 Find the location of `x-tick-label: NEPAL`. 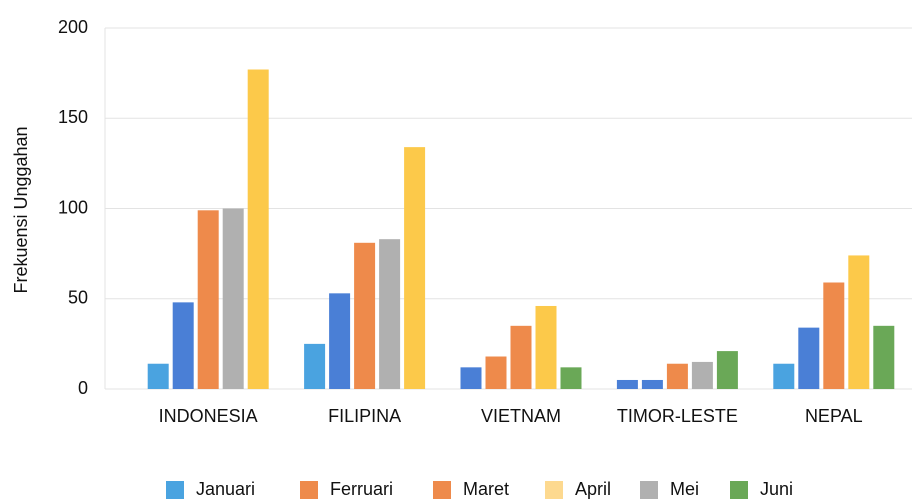

x-tick-label: NEPAL is located at coordinates (834, 416).